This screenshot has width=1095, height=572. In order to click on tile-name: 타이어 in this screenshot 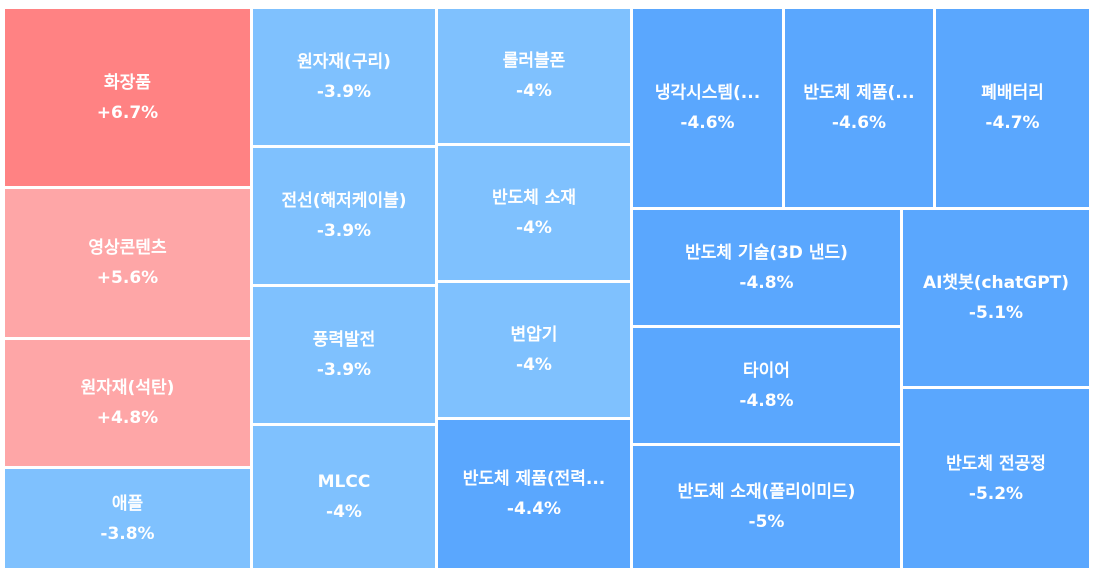, I will do `click(766, 370)`.